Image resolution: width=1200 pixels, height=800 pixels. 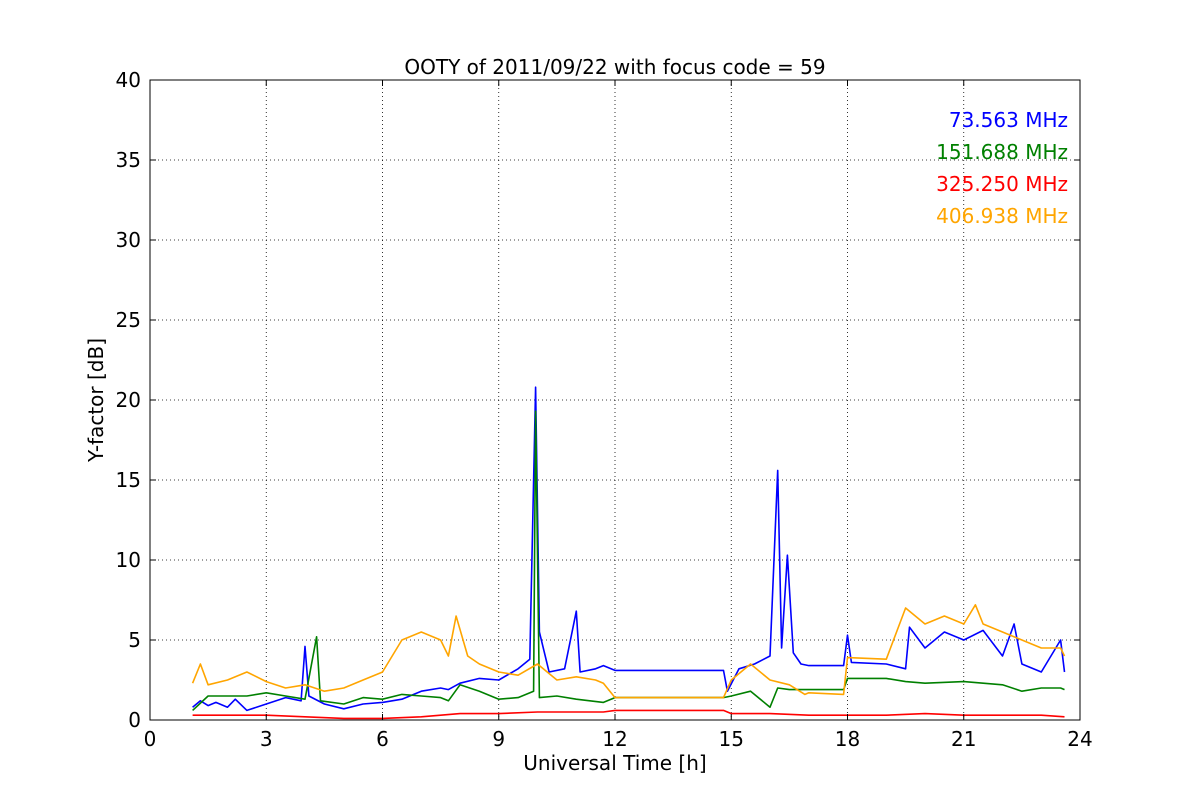 What do you see at coordinates (1002, 184) in the screenshot?
I see `legend-entry: 325.250 MHz` at bounding box center [1002, 184].